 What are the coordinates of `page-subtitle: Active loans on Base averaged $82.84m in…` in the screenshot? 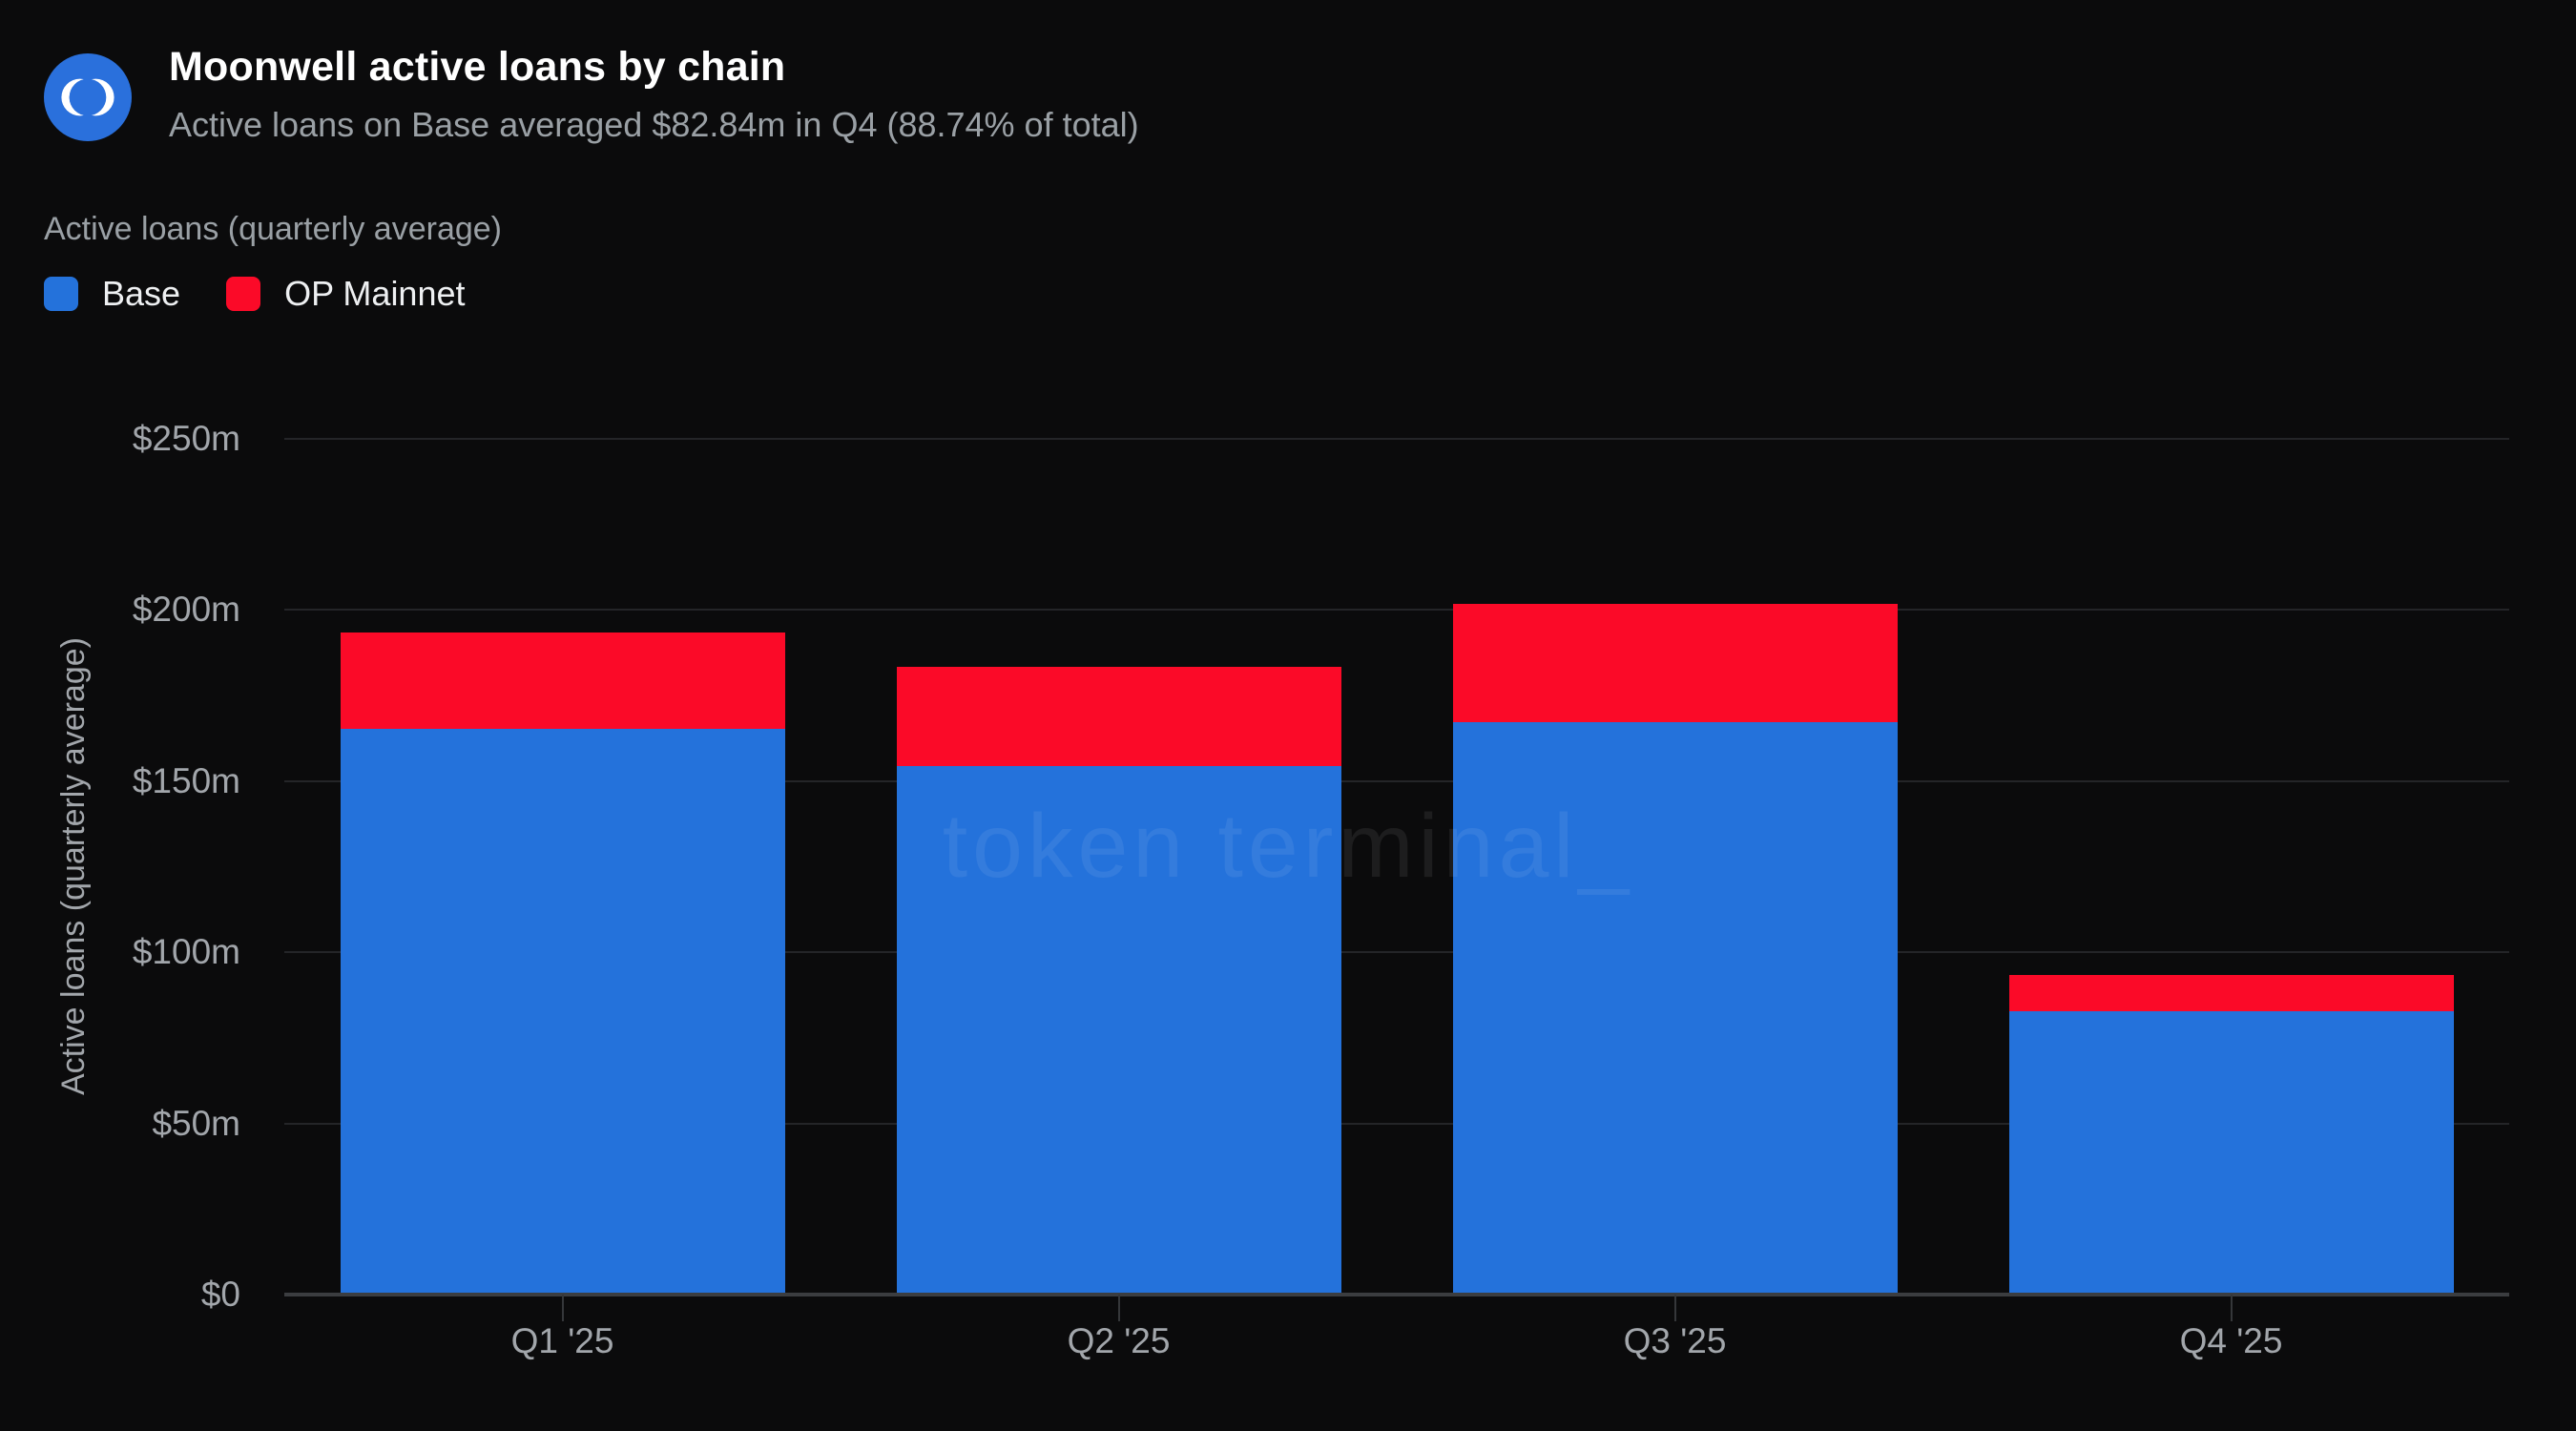 It's located at (654, 124).